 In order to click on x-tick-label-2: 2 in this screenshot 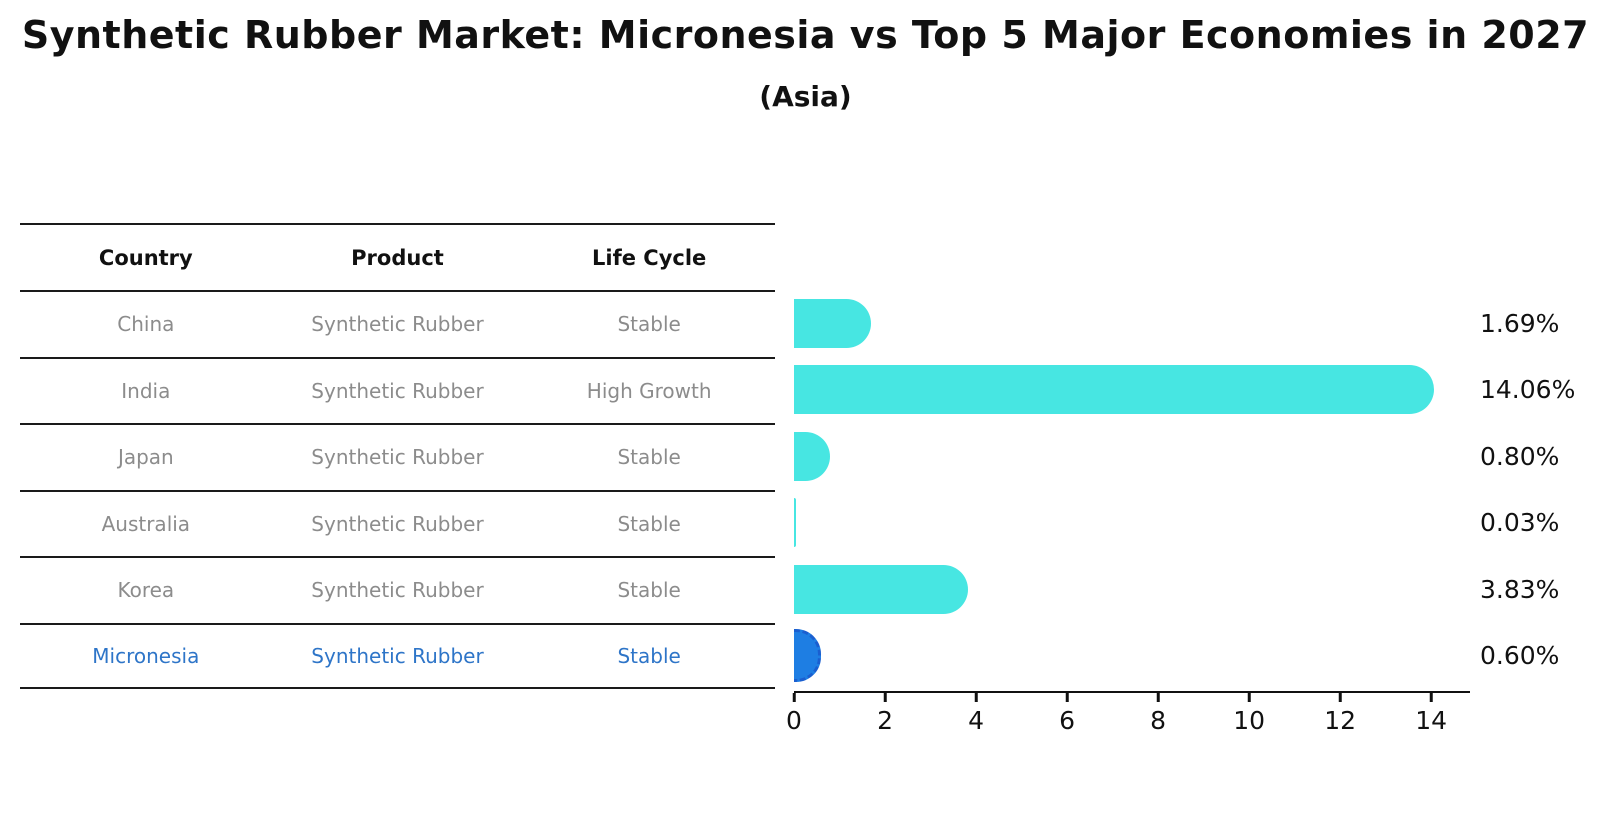, I will do `click(885, 720)`.